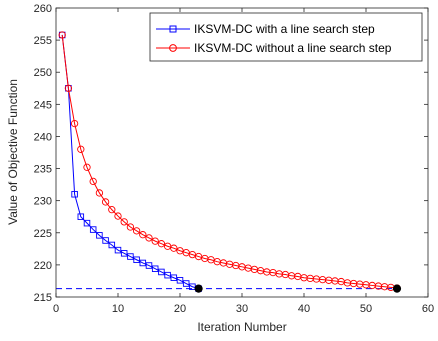 Image resolution: width=438 pixels, height=341 pixels. What do you see at coordinates (43, 73) in the screenshot?
I see `y-tick-label: 250` at bounding box center [43, 73].